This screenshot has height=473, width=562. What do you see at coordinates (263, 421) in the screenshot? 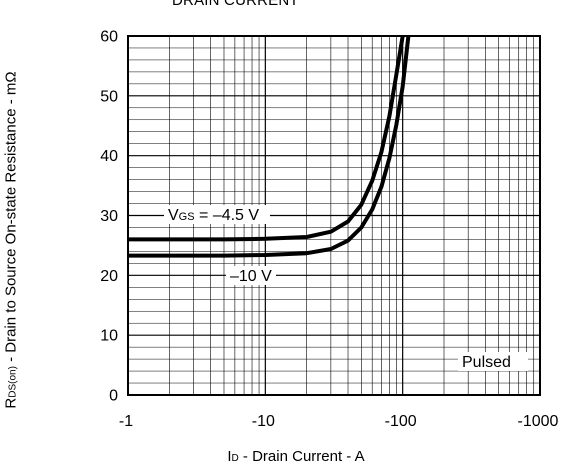
I see `x-tick-label: -10` at bounding box center [263, 421].